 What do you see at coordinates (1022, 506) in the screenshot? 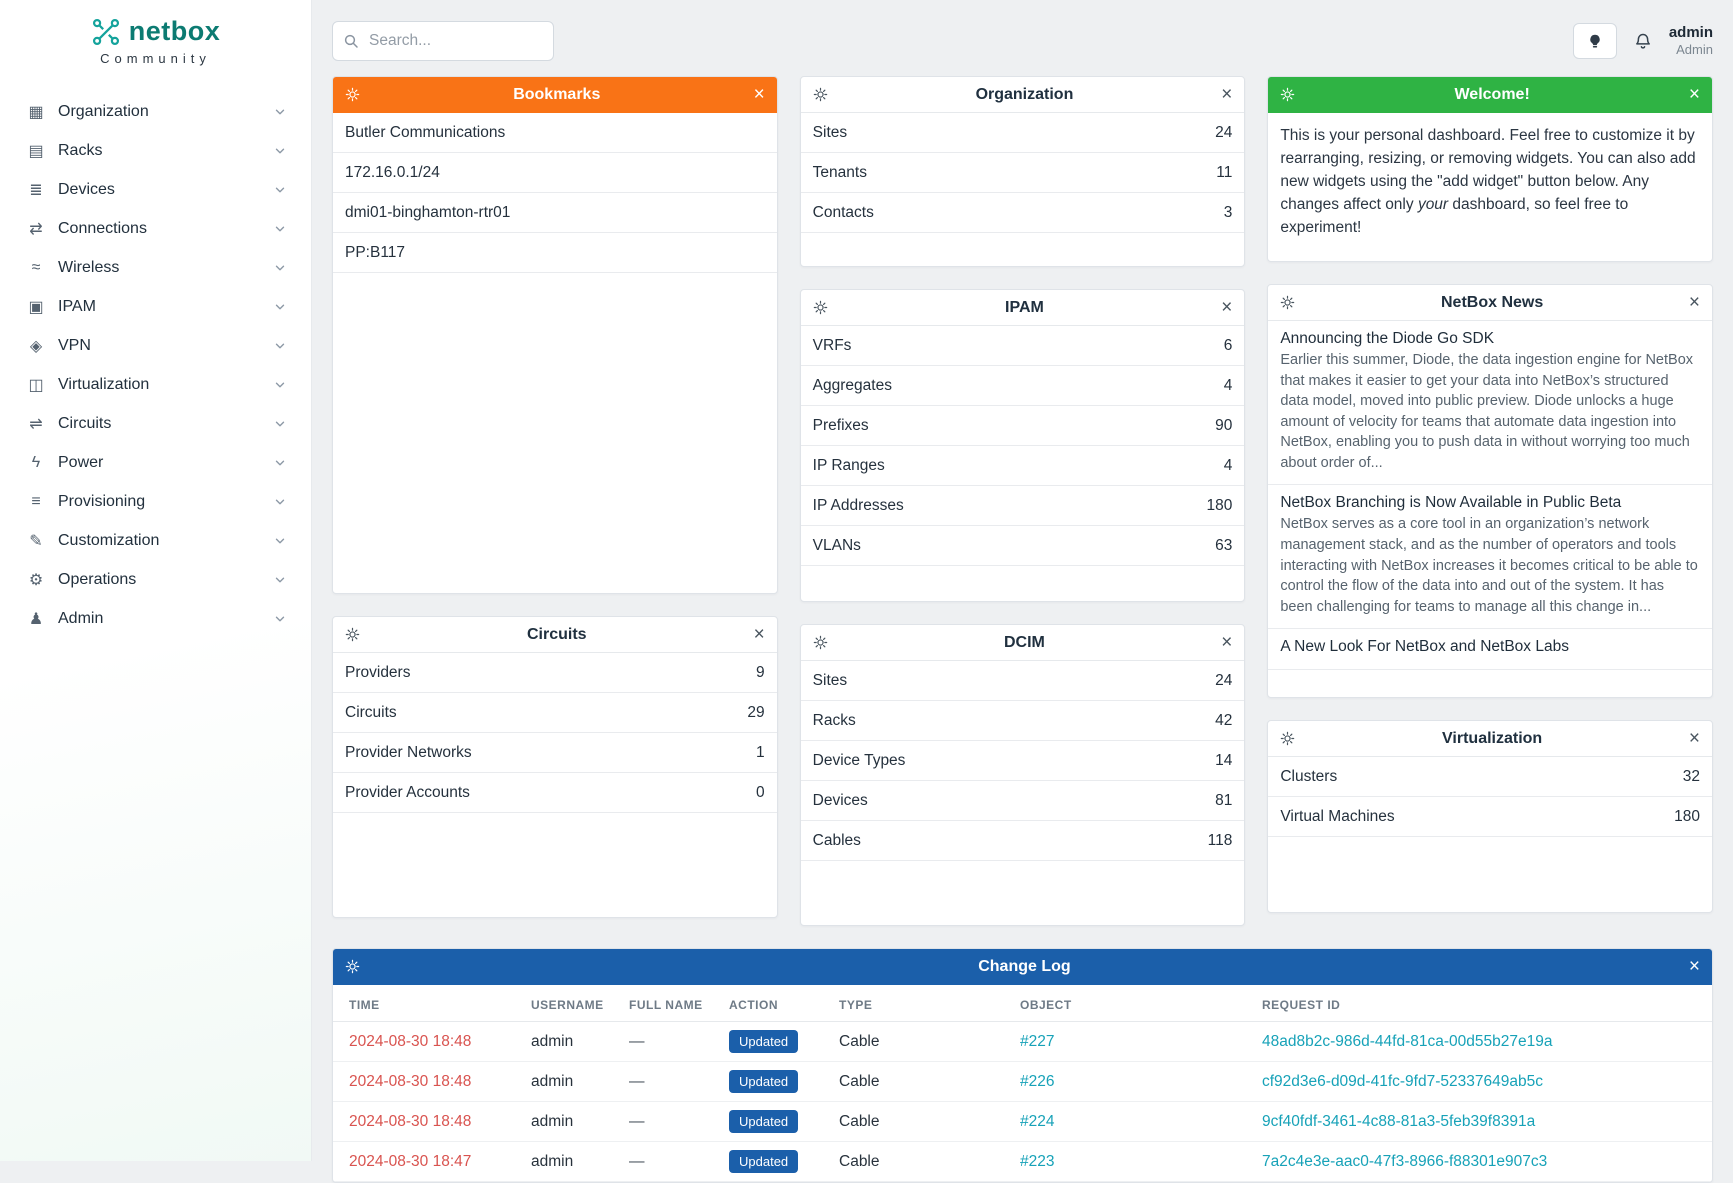
I see `stat-row: IP Addresses 180` at bounding box center [1022, 506].